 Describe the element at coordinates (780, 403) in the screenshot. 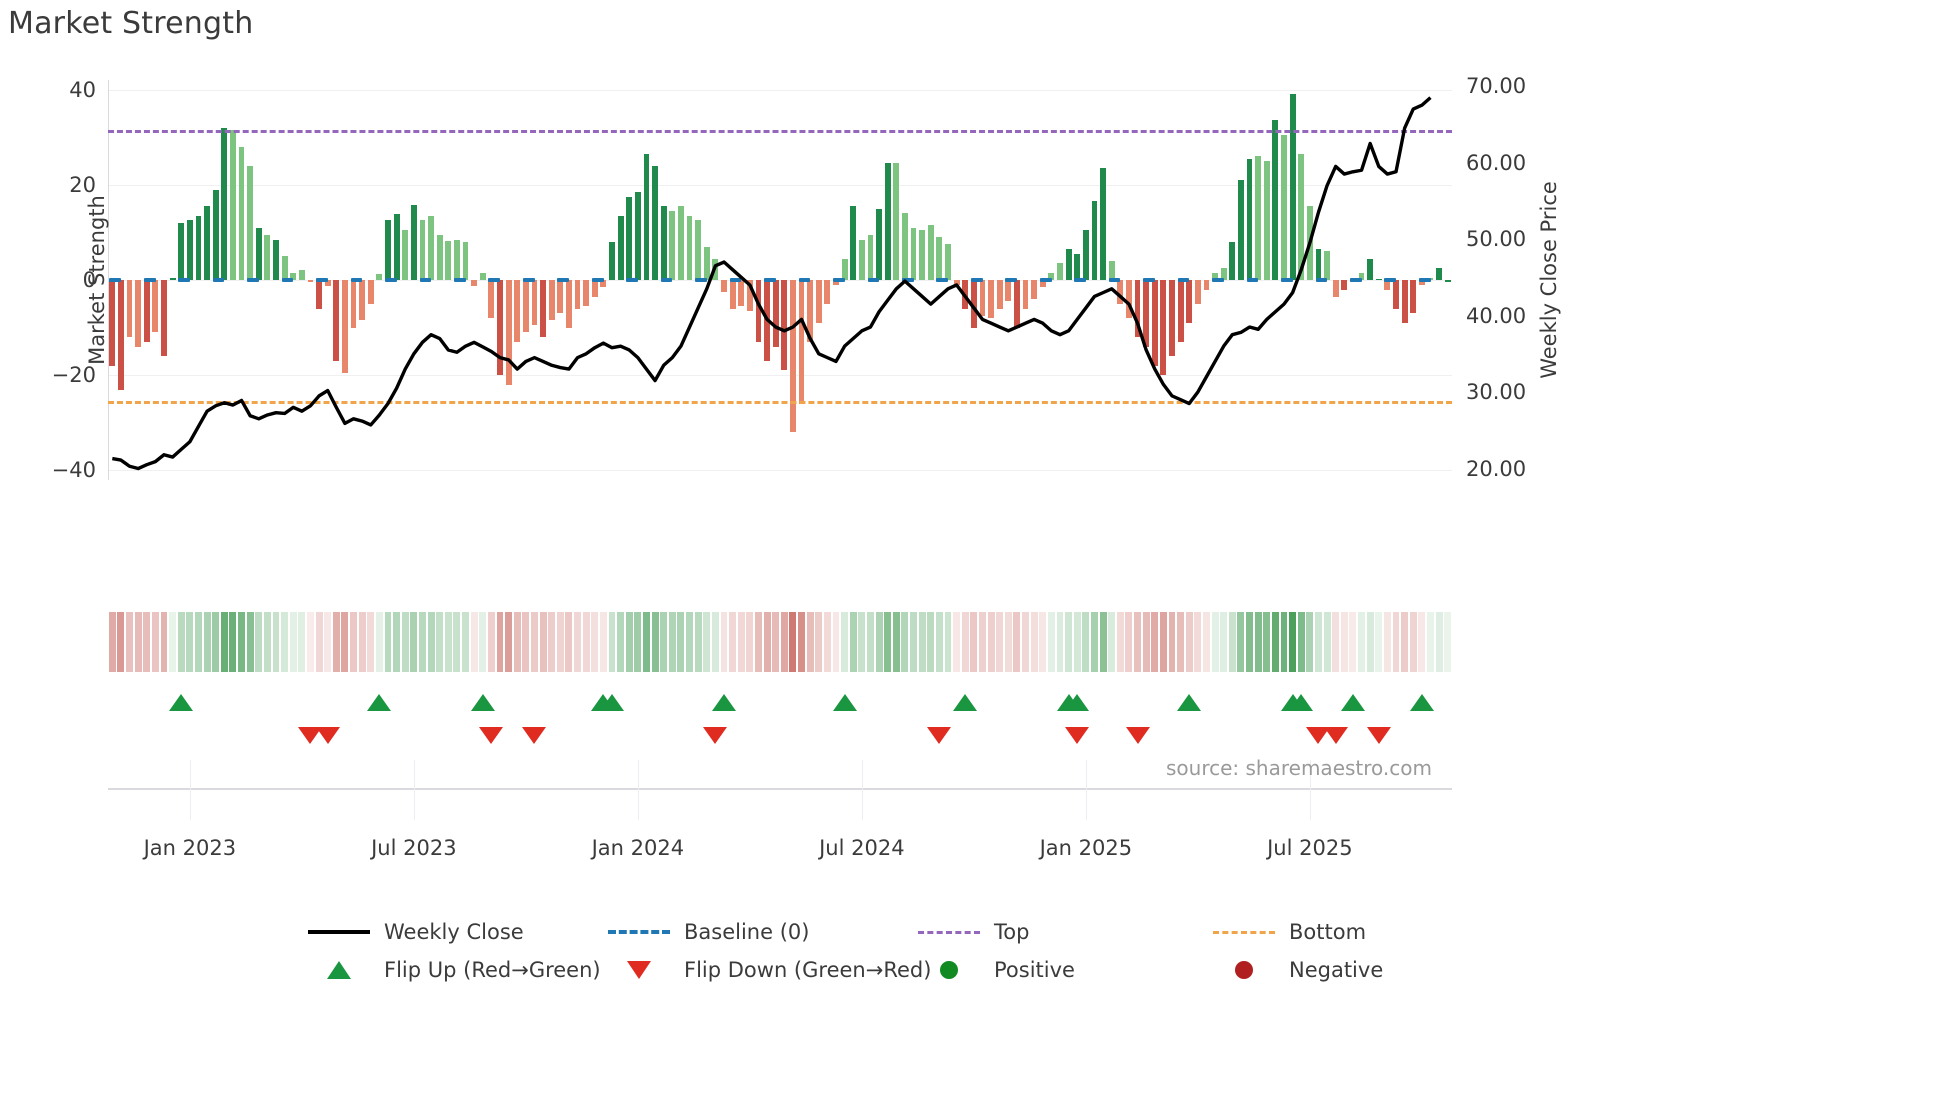

I see `reference-line-bottom` at that location.